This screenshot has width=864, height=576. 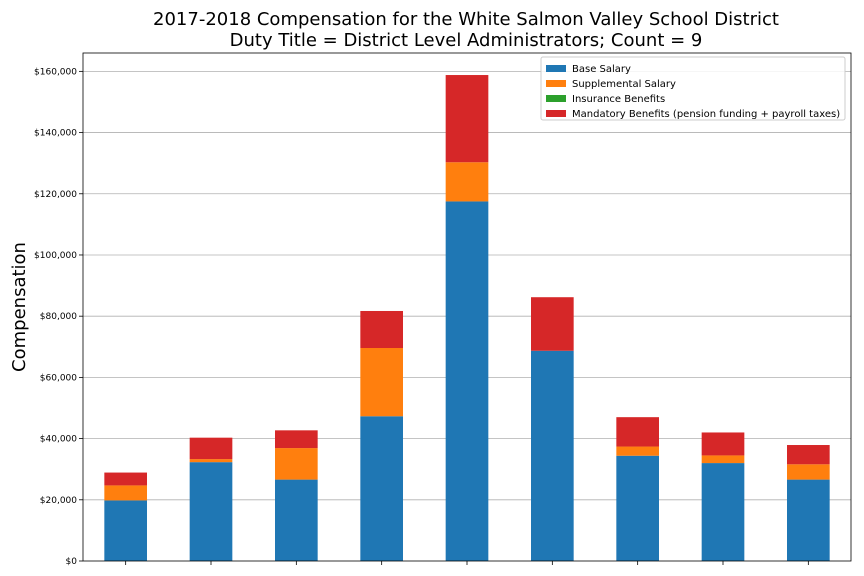 I want to click on y-tick-label: $160,000, so click(x=55, y=72).